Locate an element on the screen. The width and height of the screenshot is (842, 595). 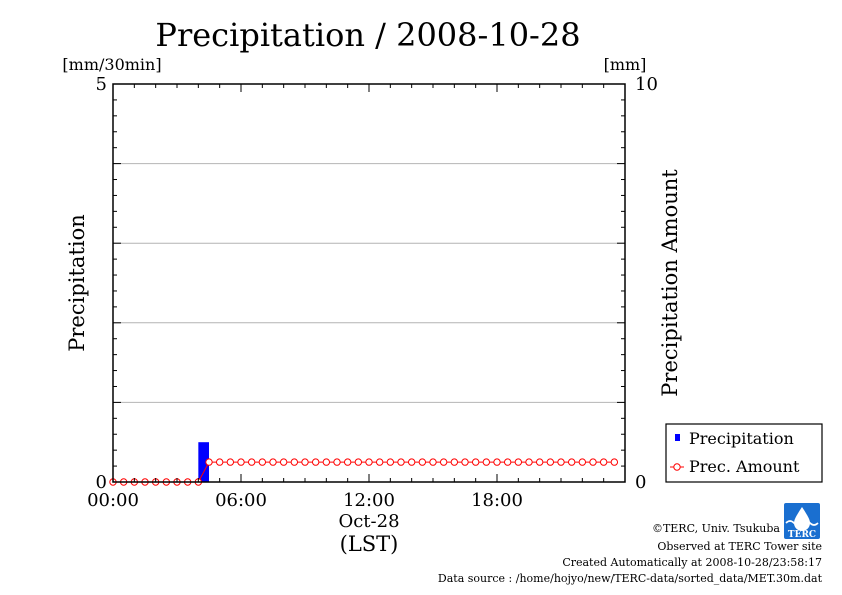
left-axis-unit: [mm/30min] is located at coordinates (111, 64).